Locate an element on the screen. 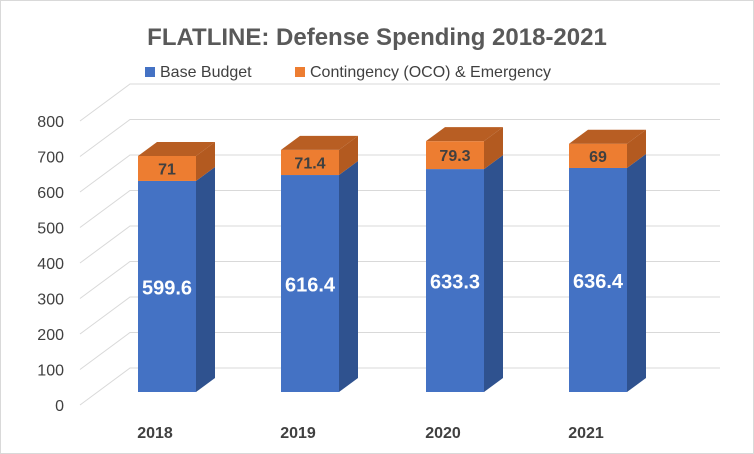 This screenshot has width=754, height=454. x-tick-label: 2019 is located at coordinates (298, 433).